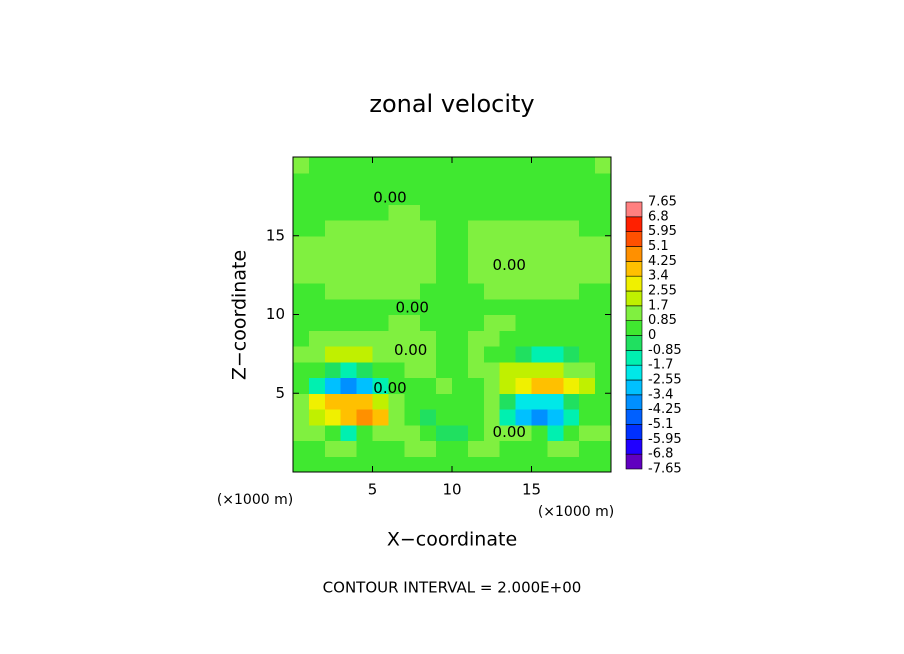  What do you see at coordinates (280, 393) in the screenshot?
I see `y-tick-label: 5` at bounding box center [280, 393].